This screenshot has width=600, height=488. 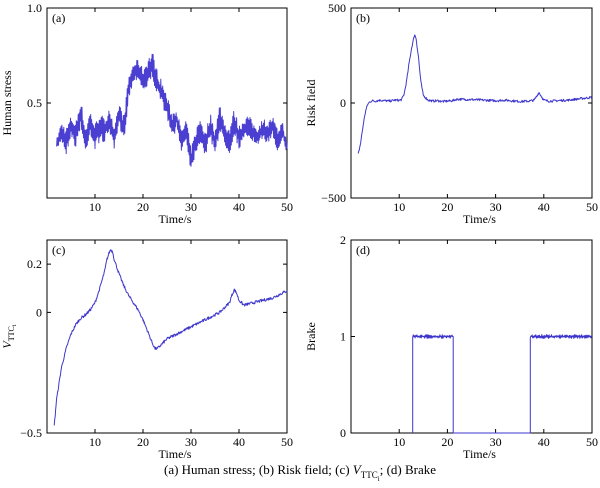 I want to click on y-axis-label: Risk field, so click(x=311, y=103).